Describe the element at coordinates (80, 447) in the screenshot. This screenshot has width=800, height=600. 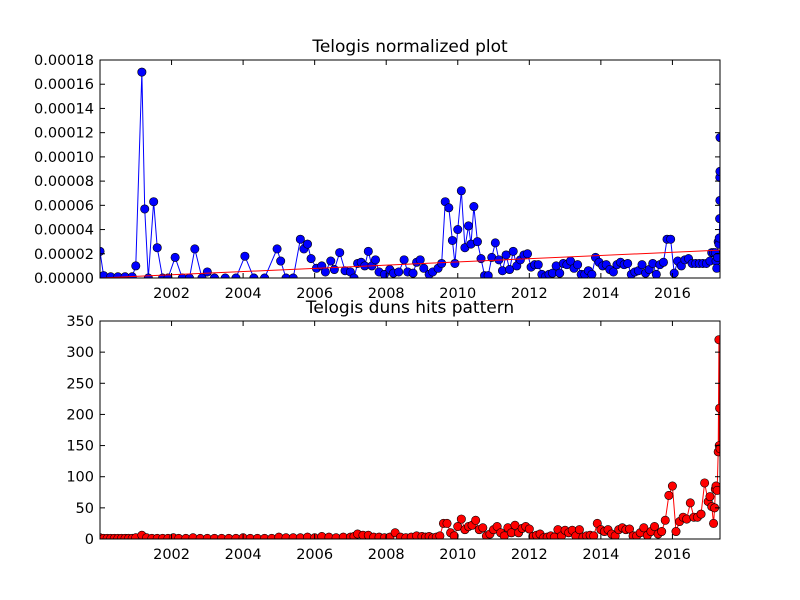
I see `y-tick-label: 150` at that location.